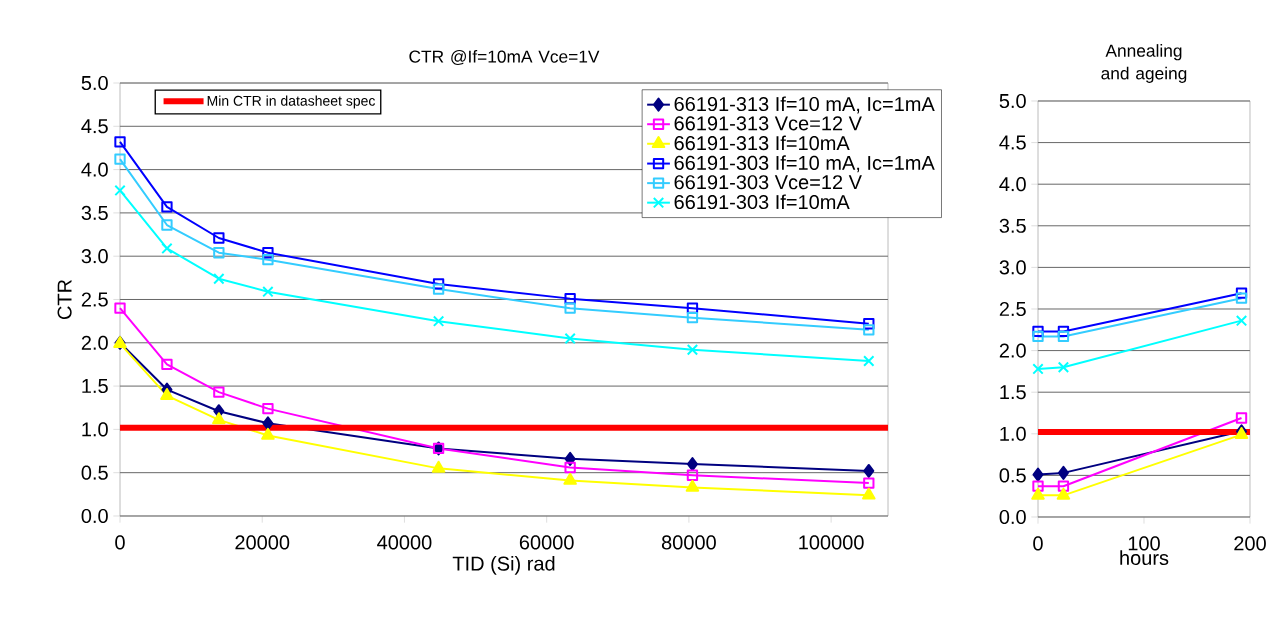 The width and height of the screenshot is (1268, 621). Describe the element at coordinates (688, 542) in the screenshot. I see `x-tick-label: 80000` at that location.